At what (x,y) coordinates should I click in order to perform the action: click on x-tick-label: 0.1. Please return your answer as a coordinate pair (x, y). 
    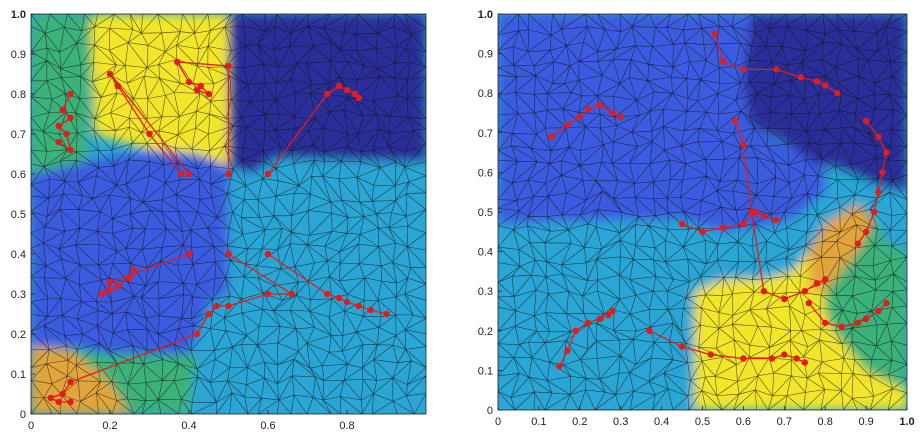
    Looking at the image, I should click on (538, 422).